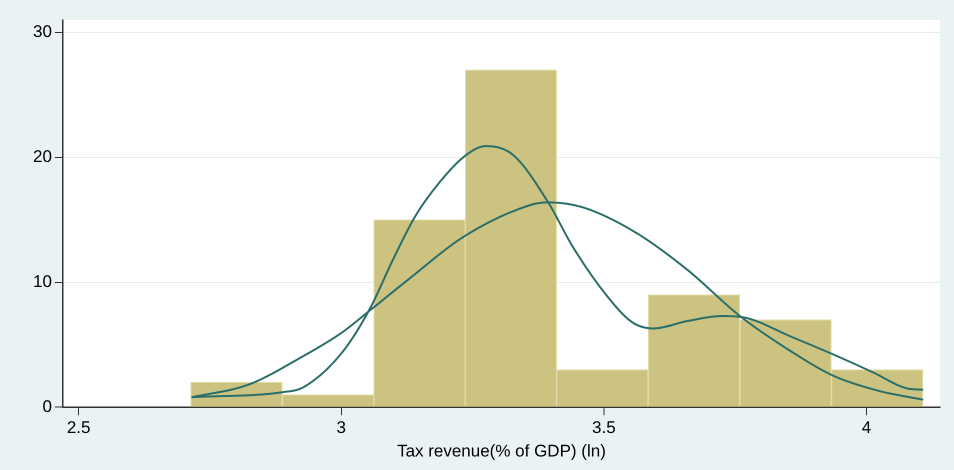 This screenshot has height=470, width=954. Describe the element at coordinates (867, 428) in the screenshot. I see `x-tick-label: 4` at that location.